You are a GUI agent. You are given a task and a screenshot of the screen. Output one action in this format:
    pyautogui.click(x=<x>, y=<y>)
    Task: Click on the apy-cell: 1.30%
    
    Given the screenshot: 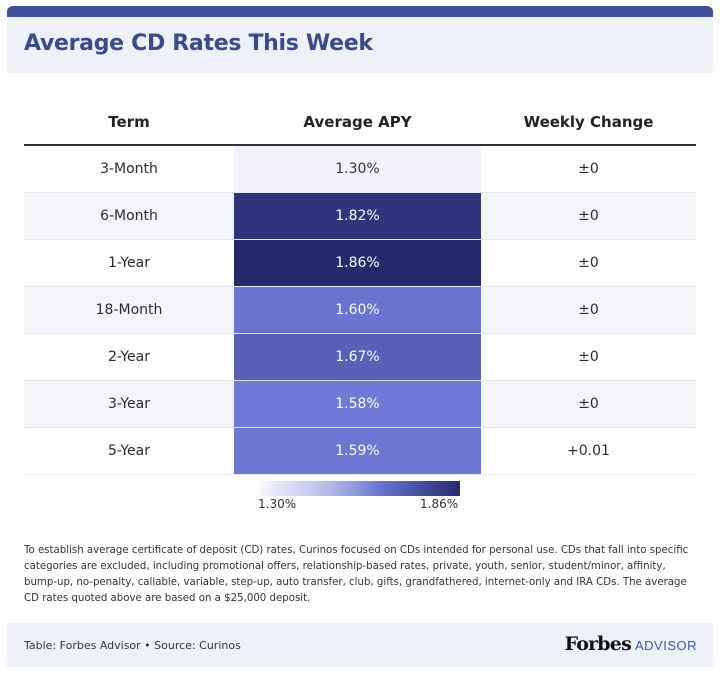 What is the action you would take?
    pyautogui.click(x=357, y=169)
    